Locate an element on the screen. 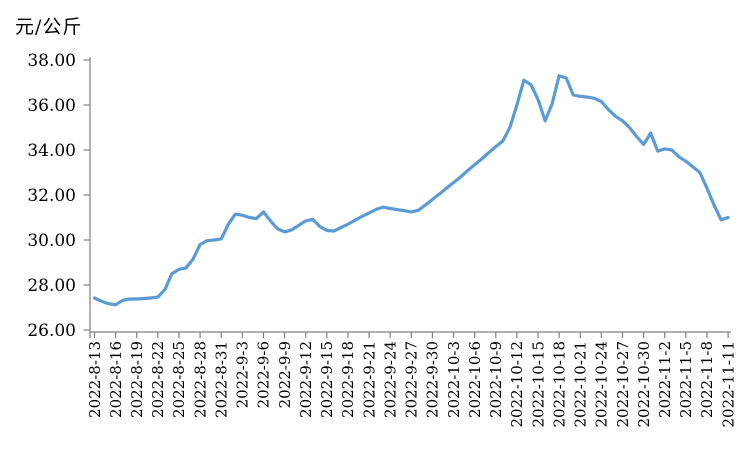 Image resolution: width=750 pixels, height=450 pixels. x-tick-label: 2022-10-18 is located at coordinates (559, 384).